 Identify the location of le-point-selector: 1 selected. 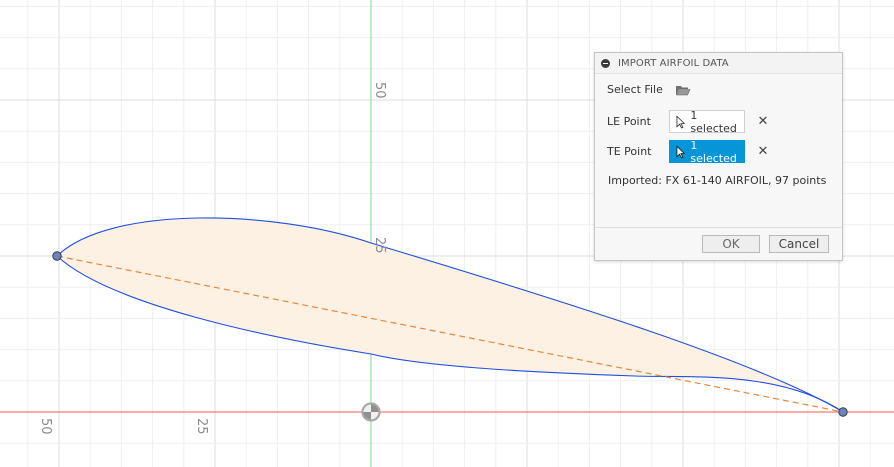
(707, 121).